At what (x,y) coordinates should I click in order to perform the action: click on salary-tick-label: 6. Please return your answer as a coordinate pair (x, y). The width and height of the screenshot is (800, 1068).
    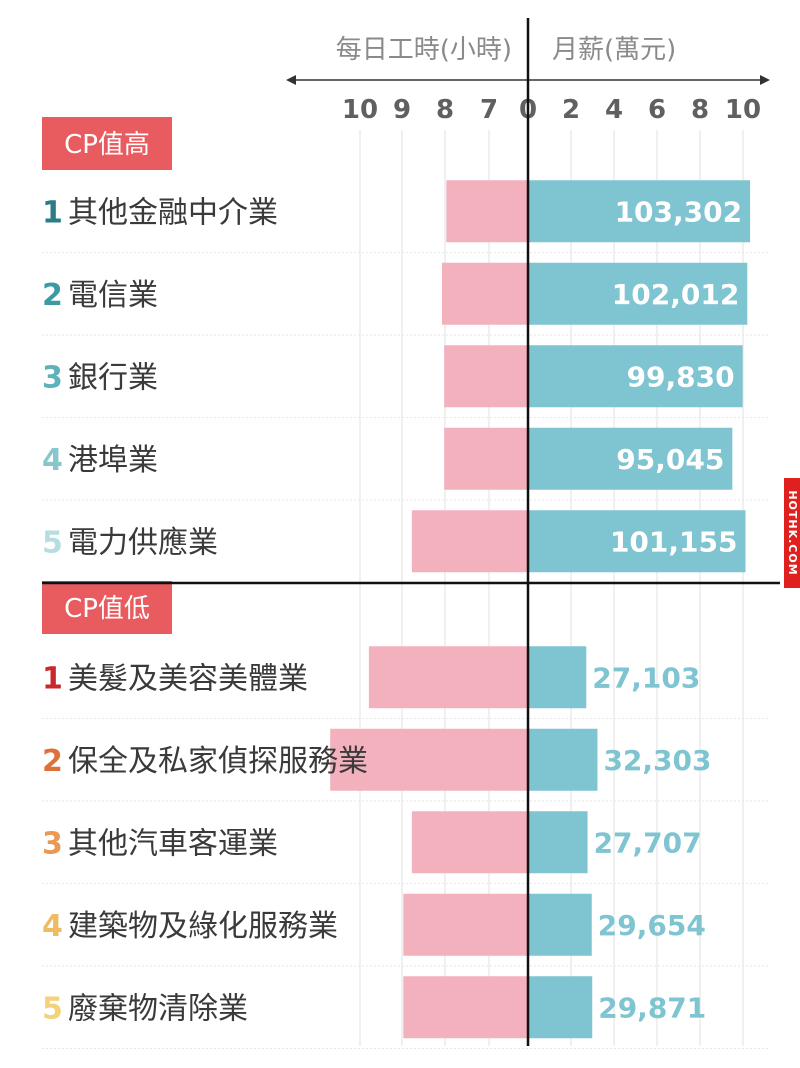
    Looking at the image, I should click on (657, 110).